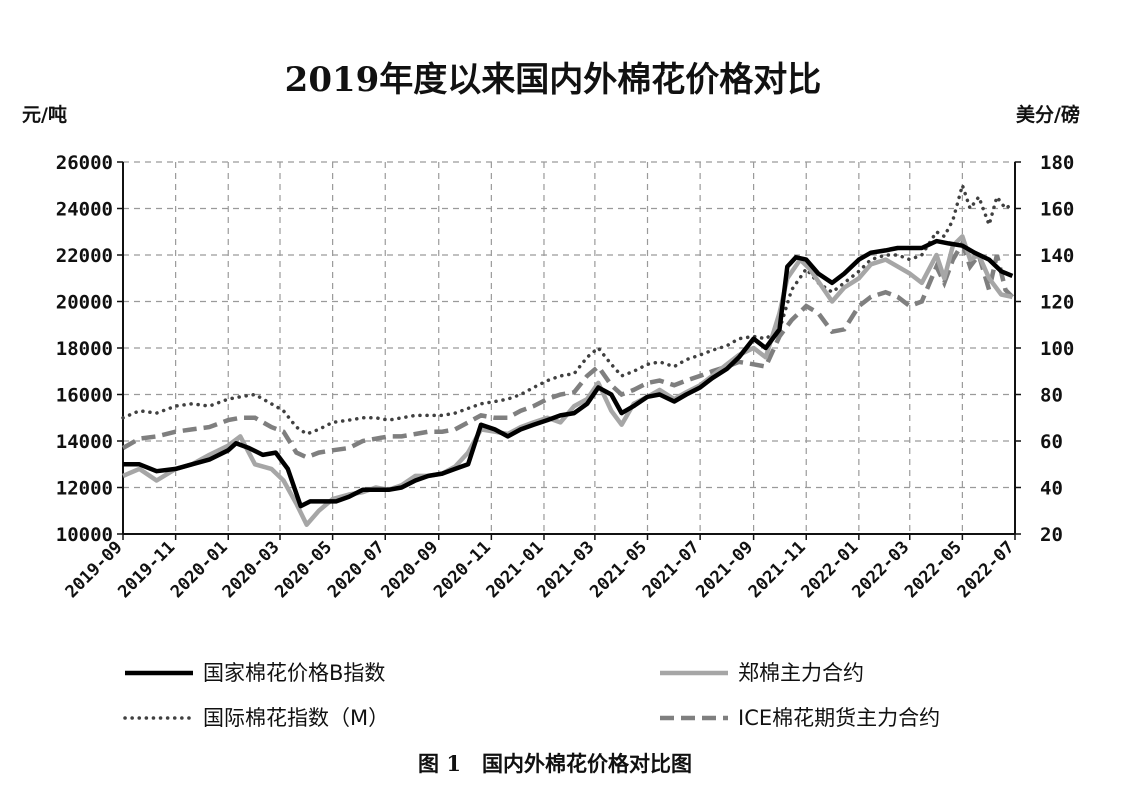  Describe the element at coordinates (84, 163) in the screenshot. I see `y-left-tick-label: 26000` at that location.